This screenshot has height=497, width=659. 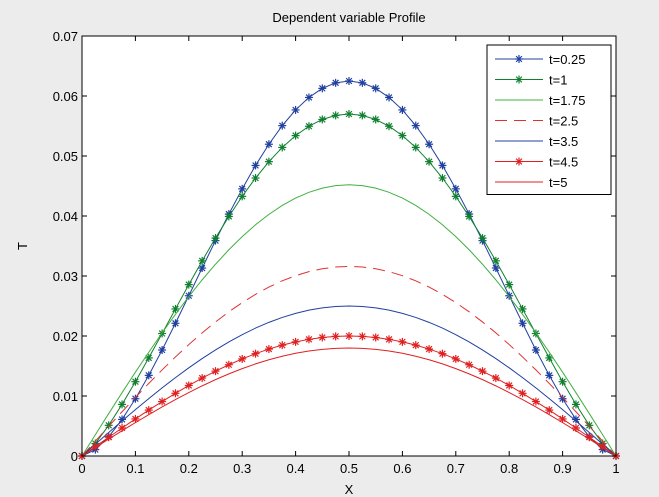 What do you see at coordinates (242, 468) in the screenshot?
I see `x-tick-label: 0.3` at bounding box center [242, 468].